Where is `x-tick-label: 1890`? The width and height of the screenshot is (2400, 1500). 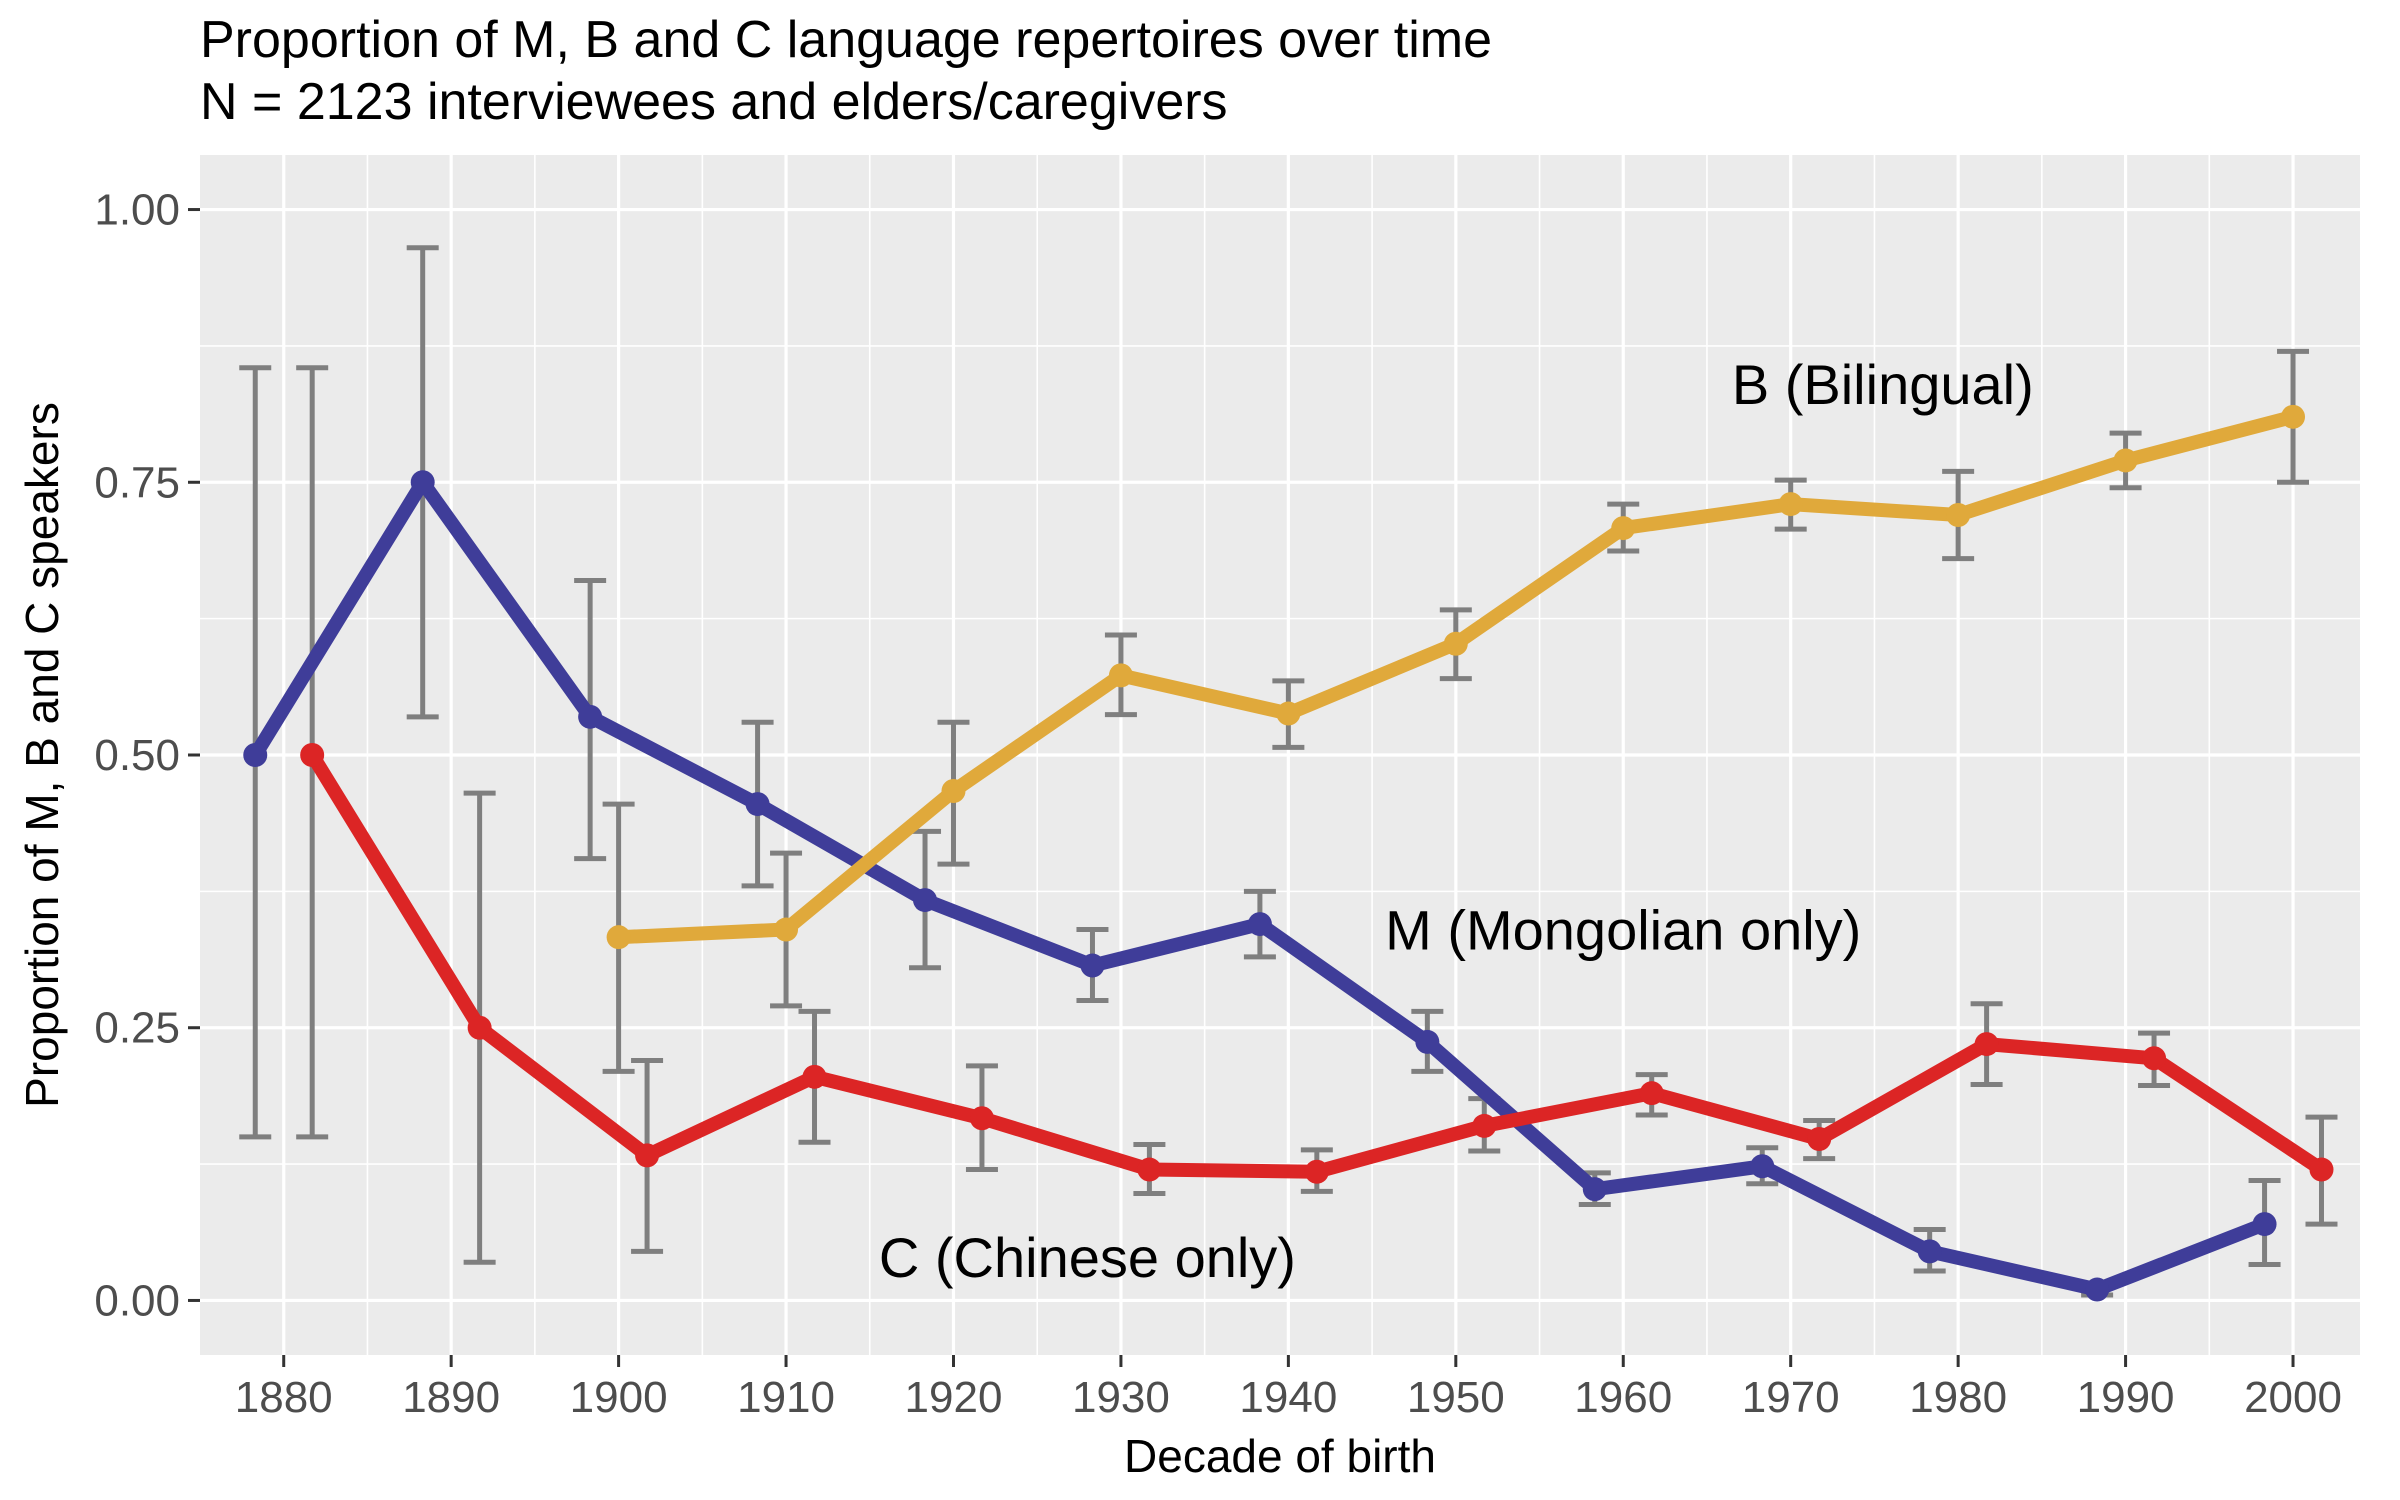 x-tick-label: 1890 is located at coordinates (451, 1397).